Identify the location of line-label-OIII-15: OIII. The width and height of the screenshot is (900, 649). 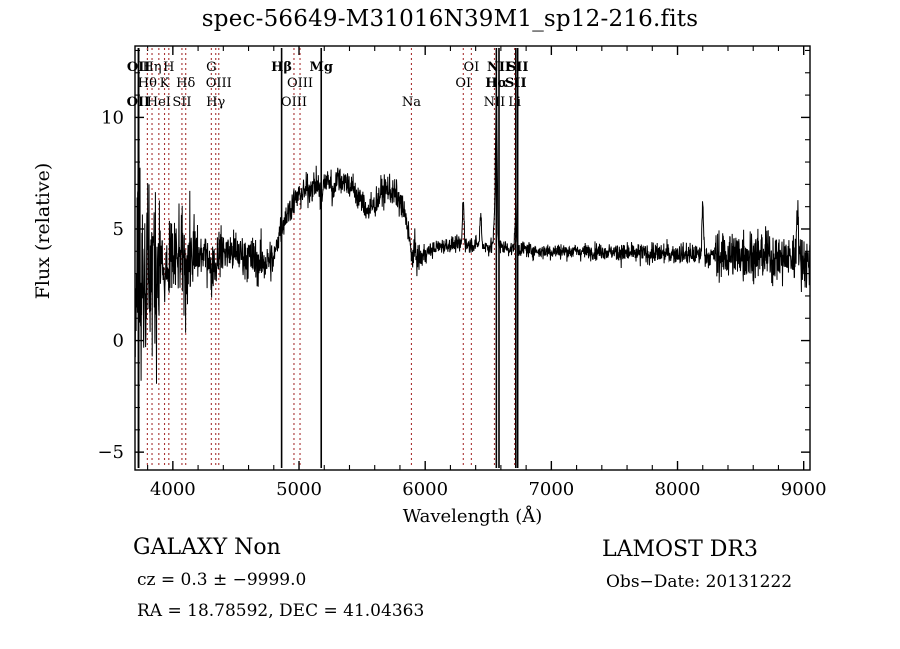
(294, 102).